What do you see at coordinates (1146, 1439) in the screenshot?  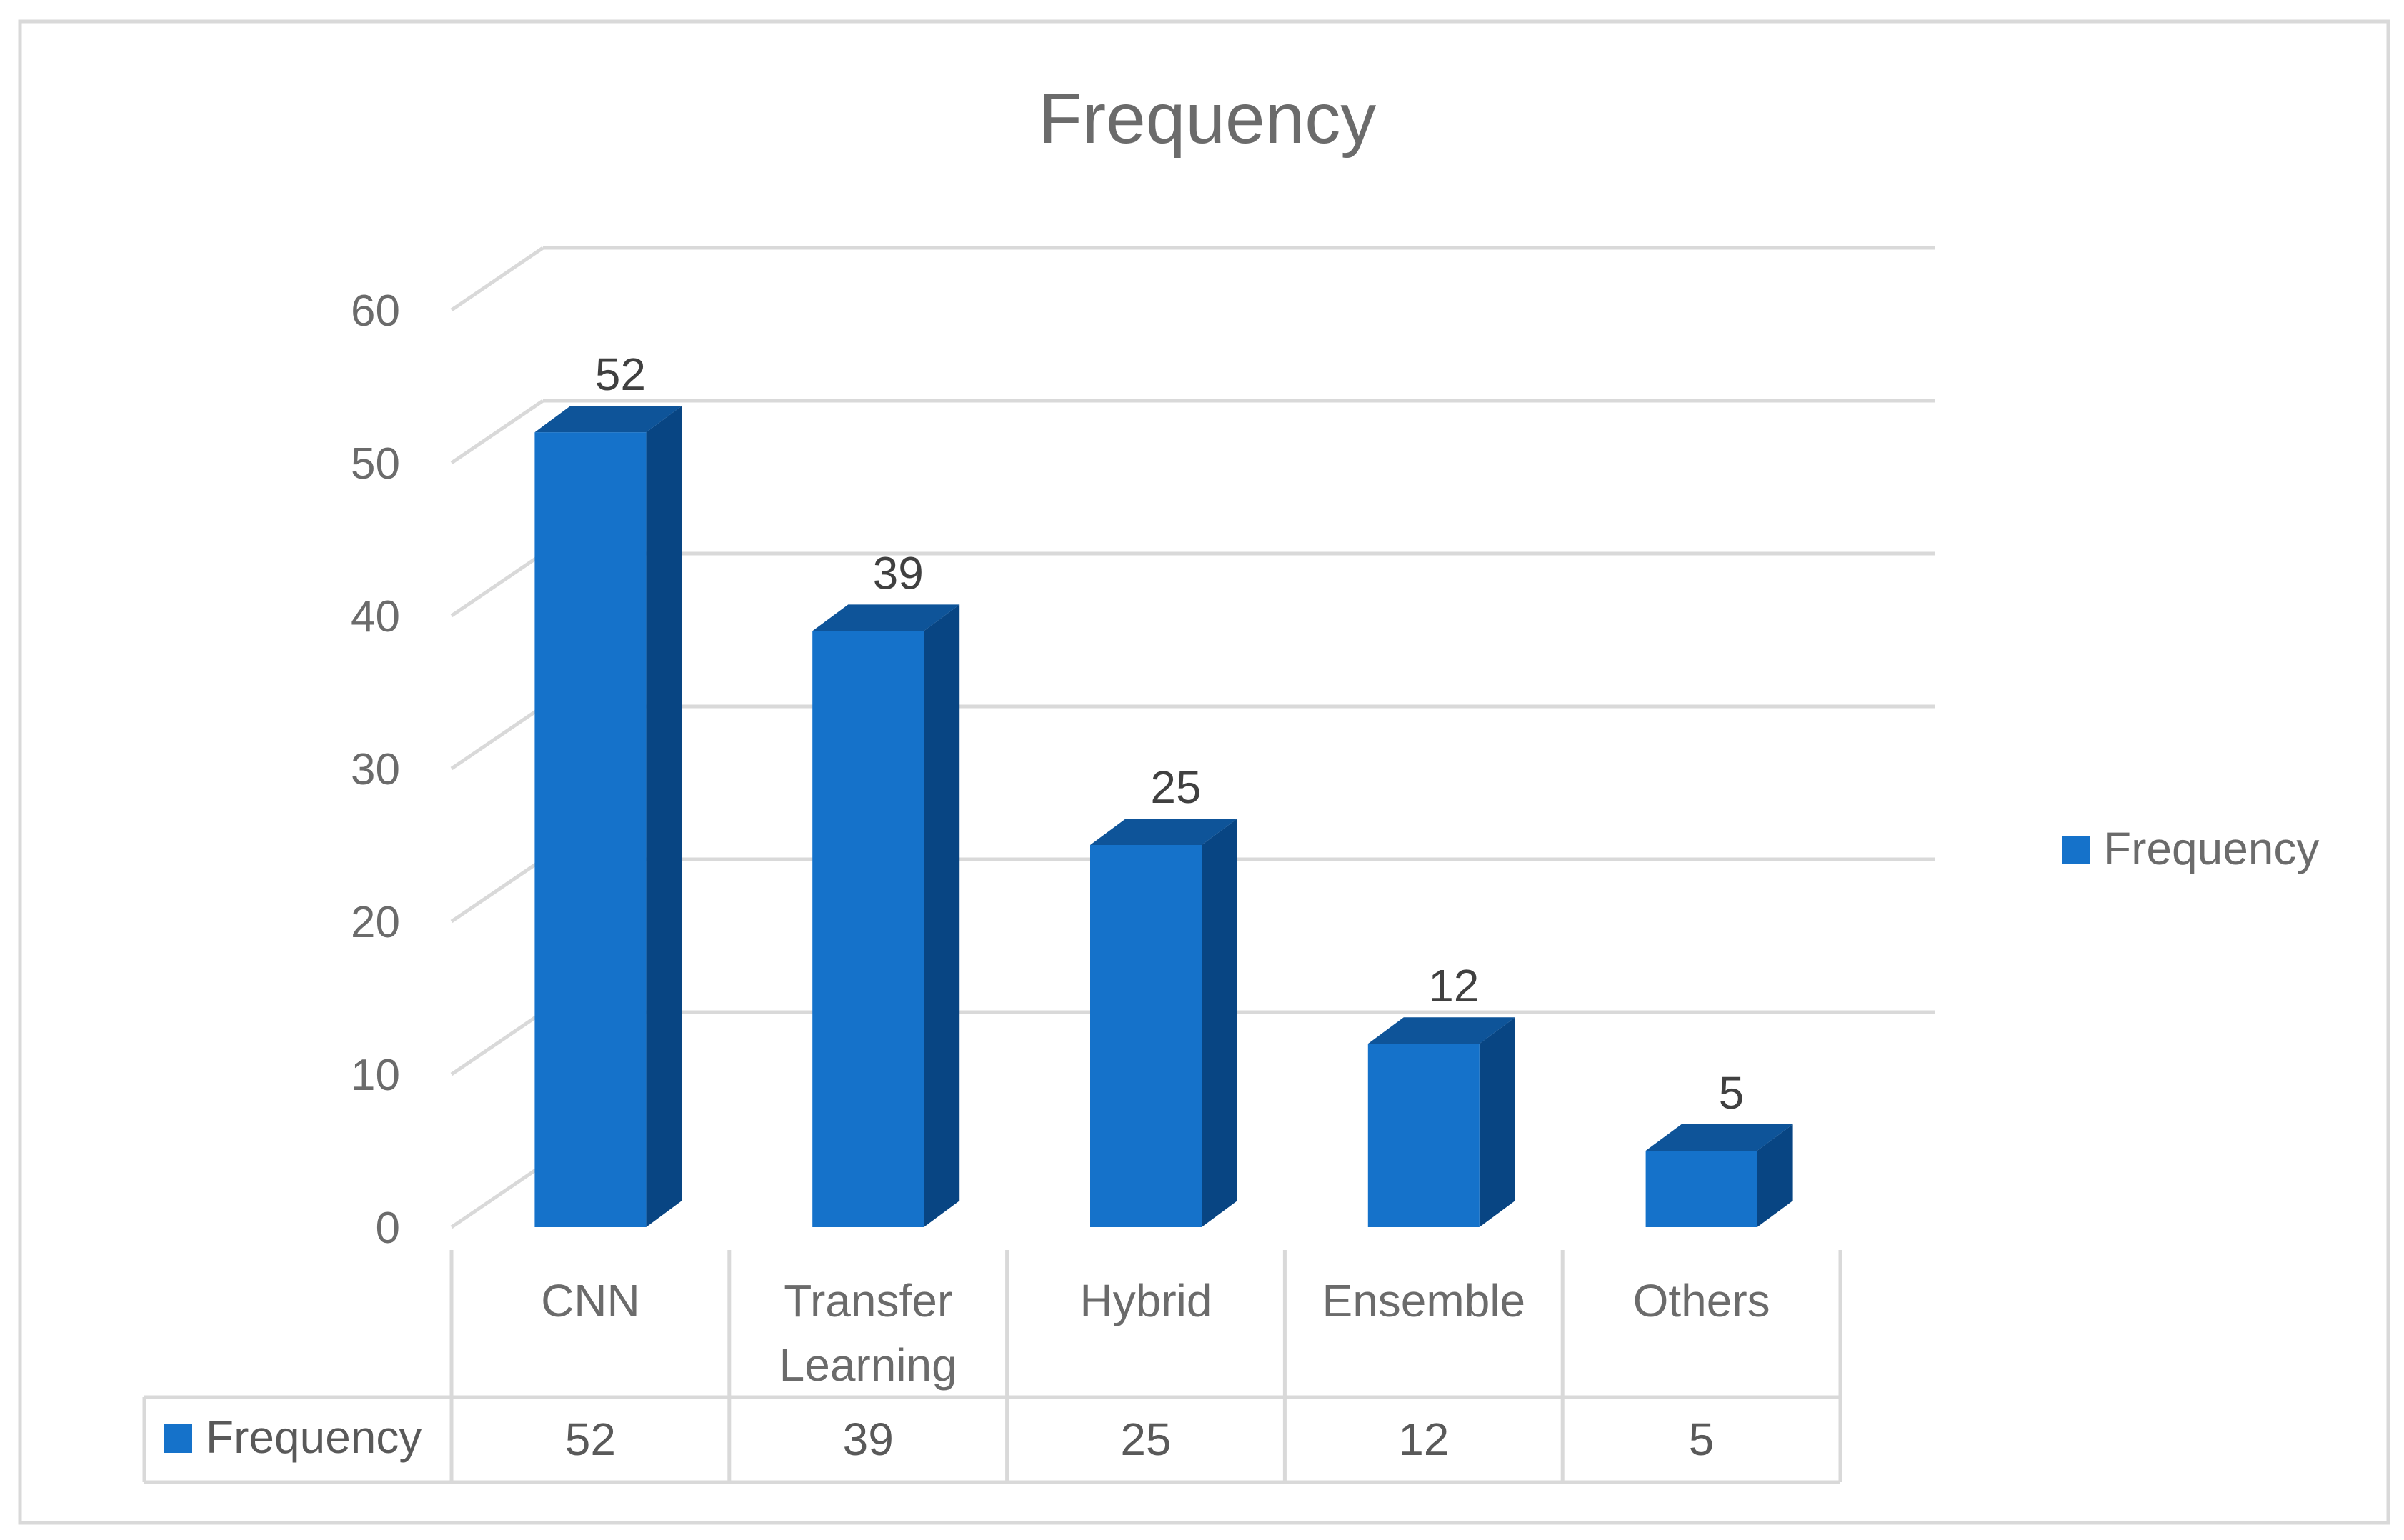 I see `table-value: 25` at bounding box center [1146, 1439].